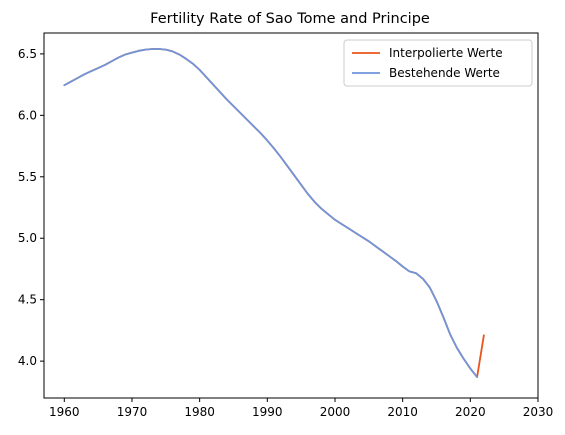  What do you see at coordinates (267, 412) in the screenshot?
I see `x-tick-label: 1990` at bounding box center [267, 412].